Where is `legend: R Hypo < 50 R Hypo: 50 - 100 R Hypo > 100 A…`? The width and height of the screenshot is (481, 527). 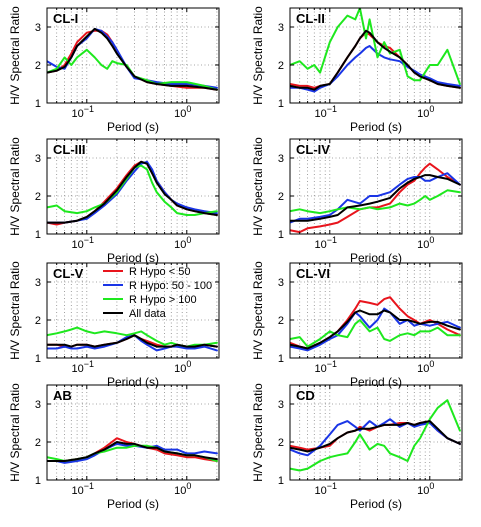 legend: R Hypo < 50 R Hypo: 50 - 100 R Hypo > 100 A… is located at coordinates (157, 293).